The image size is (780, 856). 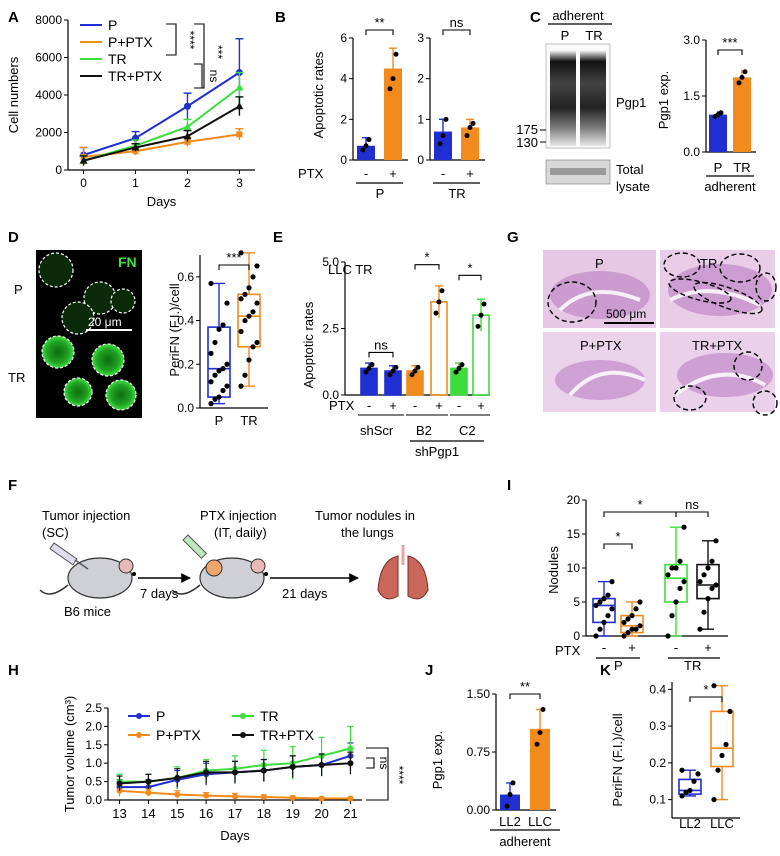 I want to click on d-sig-bracket-label: ***, so click(x=233, y=257).